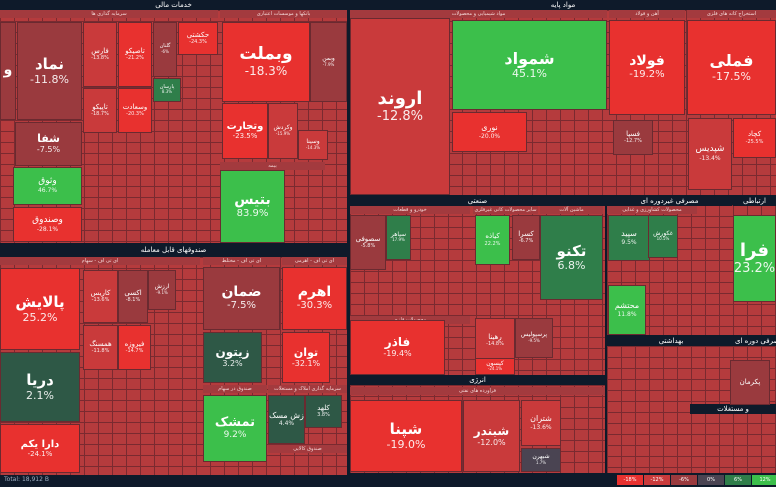  What do you see at coordinates (252, 199) in the screenshot?
I see `stock-symbol: بتیس` at bounding box center [252, 199].